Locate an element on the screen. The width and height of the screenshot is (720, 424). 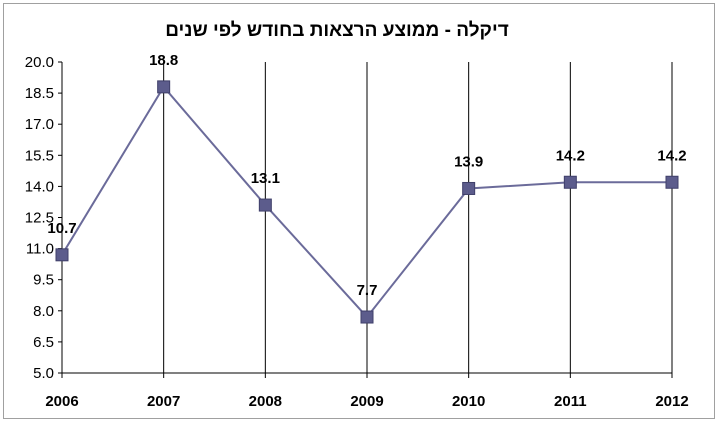
x-tick-label: 2010 is located at coordinates (468, 401).